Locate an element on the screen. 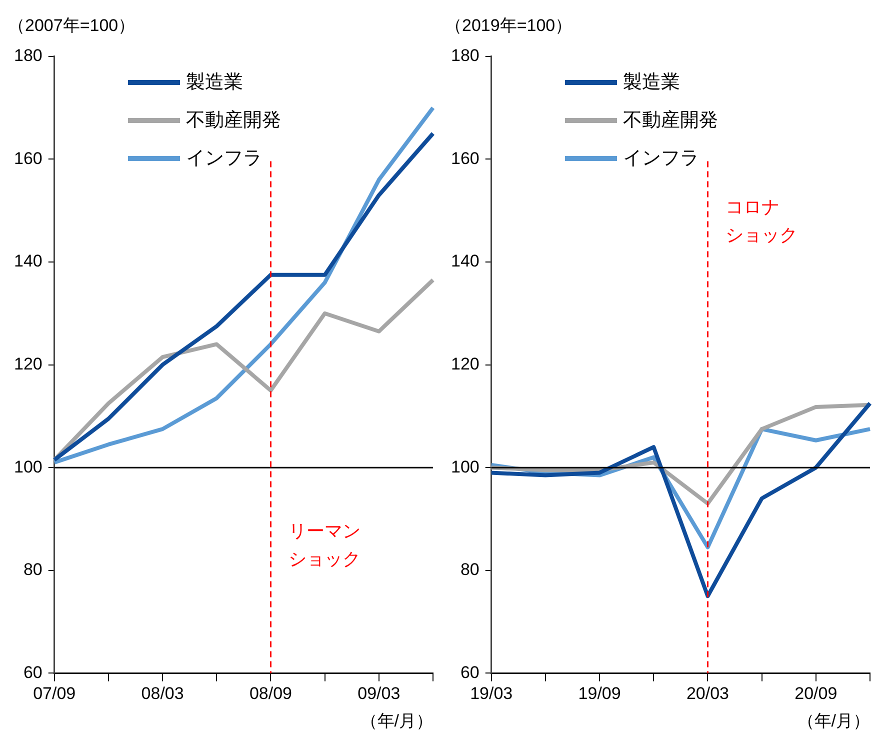 The width and height of the screenshot is (890, 746). x-tick-label: 20/03 is located at coordinates (707, 694).